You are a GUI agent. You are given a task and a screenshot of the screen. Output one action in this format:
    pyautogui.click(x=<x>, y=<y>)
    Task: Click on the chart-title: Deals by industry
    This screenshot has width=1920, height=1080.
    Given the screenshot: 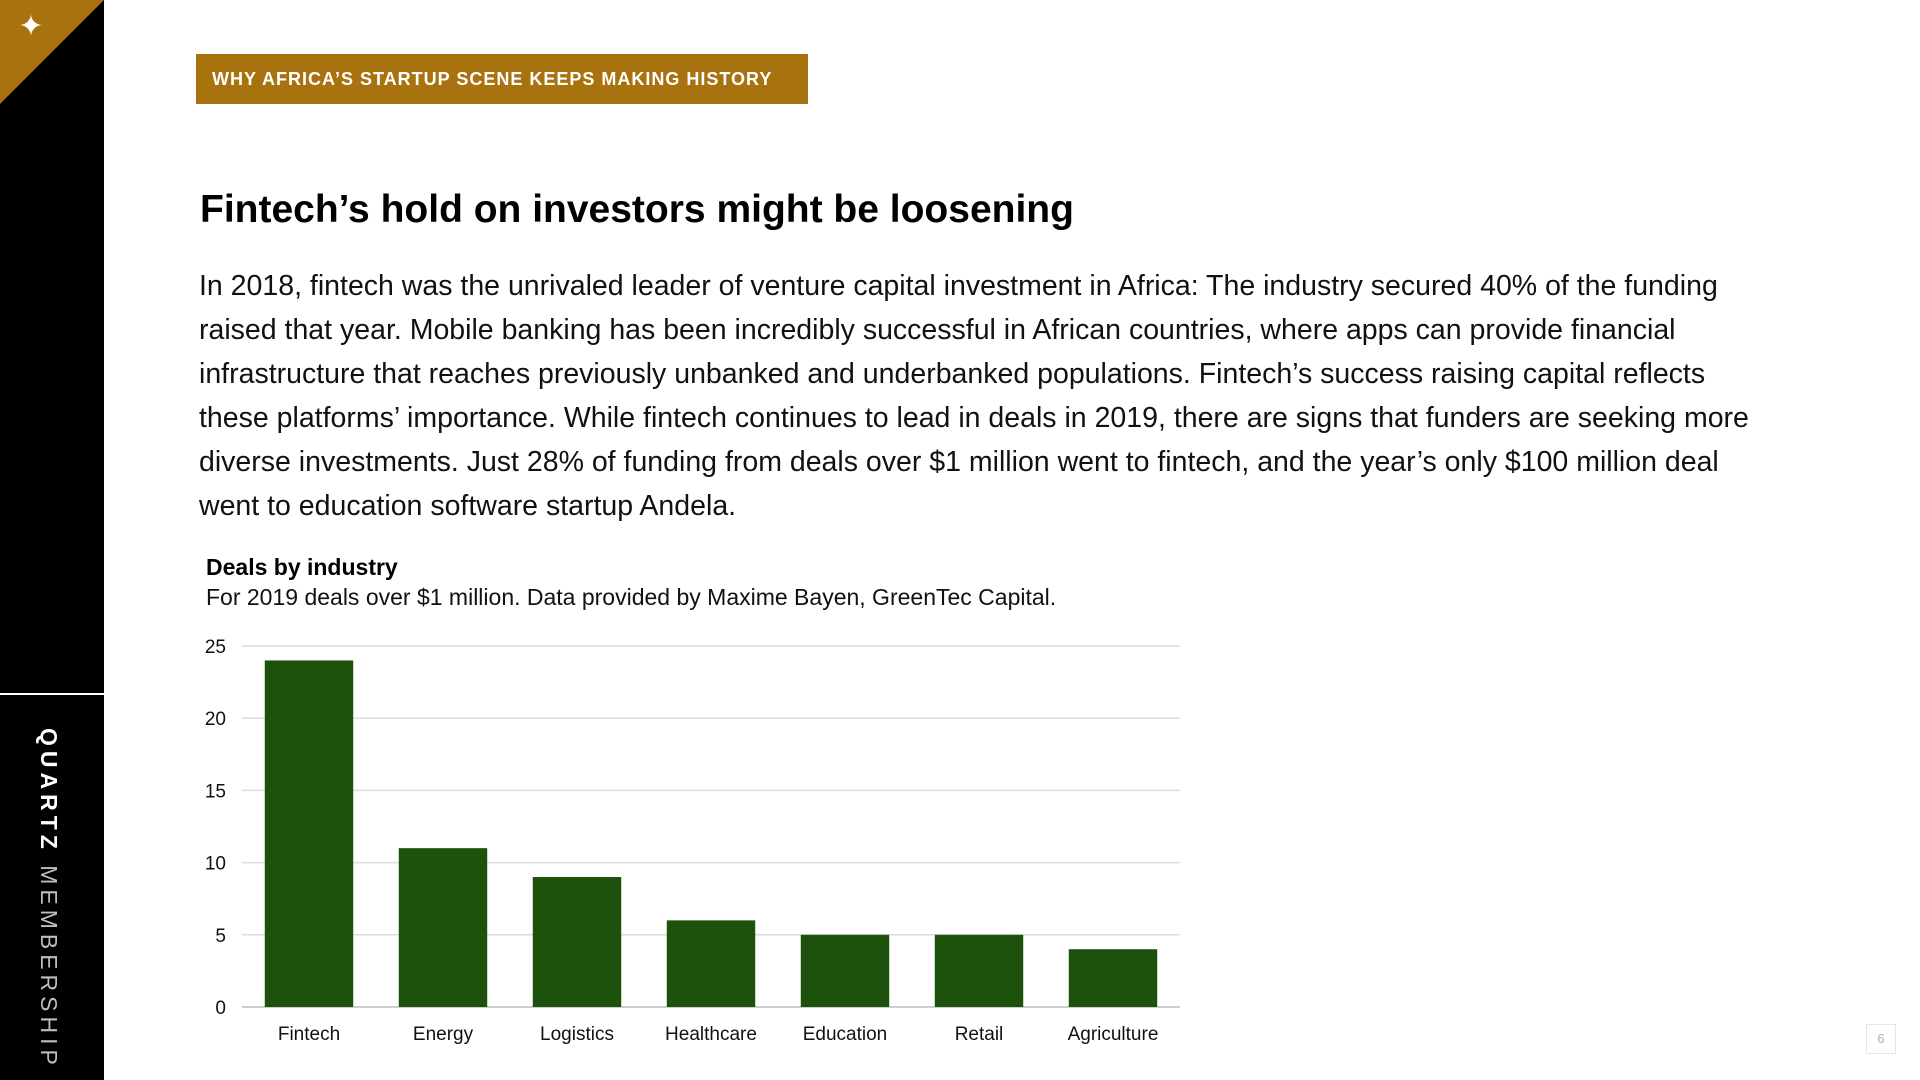 What is the action you would take?
    pyautogui.click(x=302, y=567)
    